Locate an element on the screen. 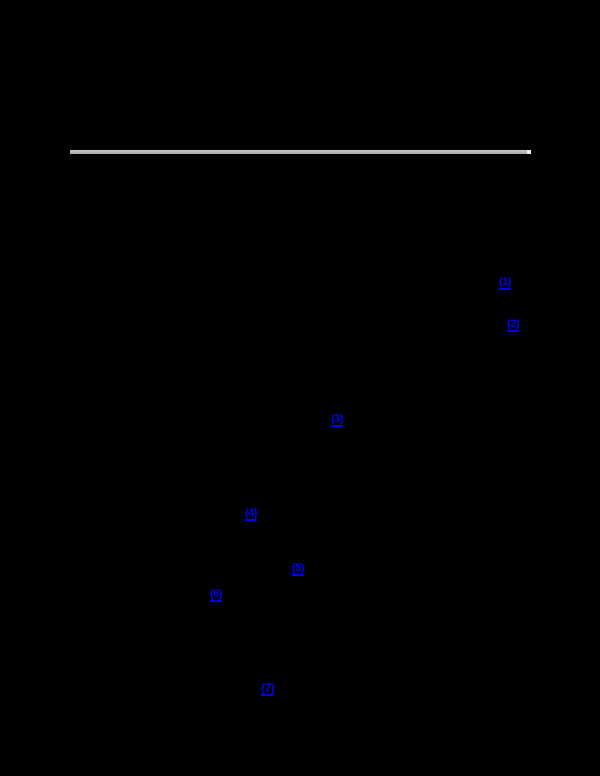 The width and height of the screenshot is (600, 776). compound-link-6: (6) is located at coordinates (216, 595).